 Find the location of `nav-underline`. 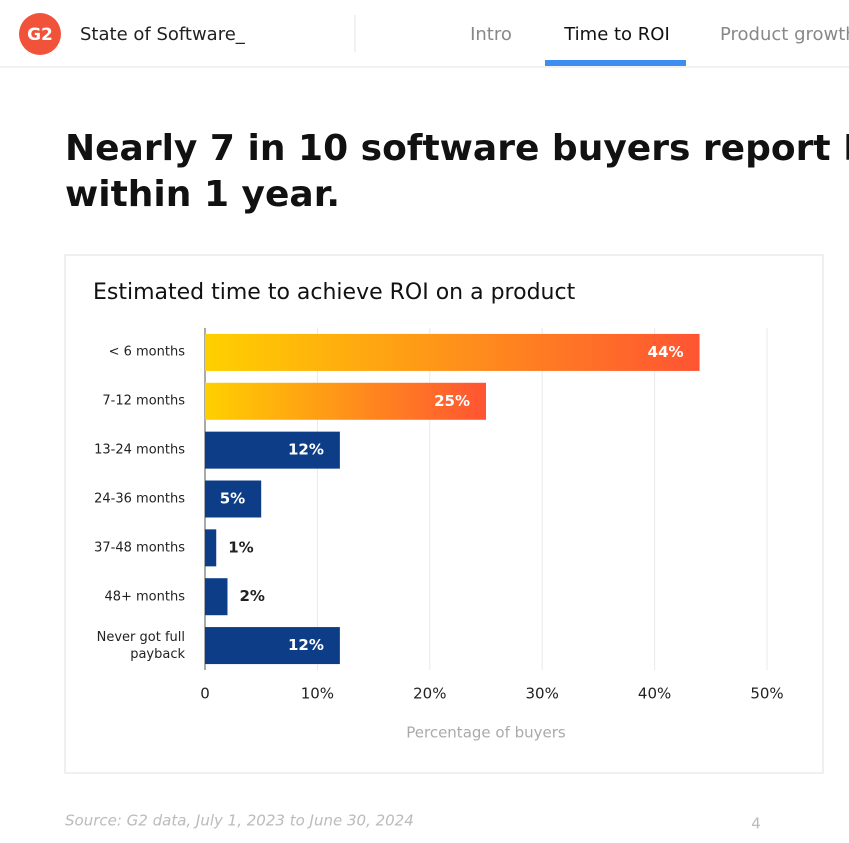

nav-underline is located at coordinates (615, 63).